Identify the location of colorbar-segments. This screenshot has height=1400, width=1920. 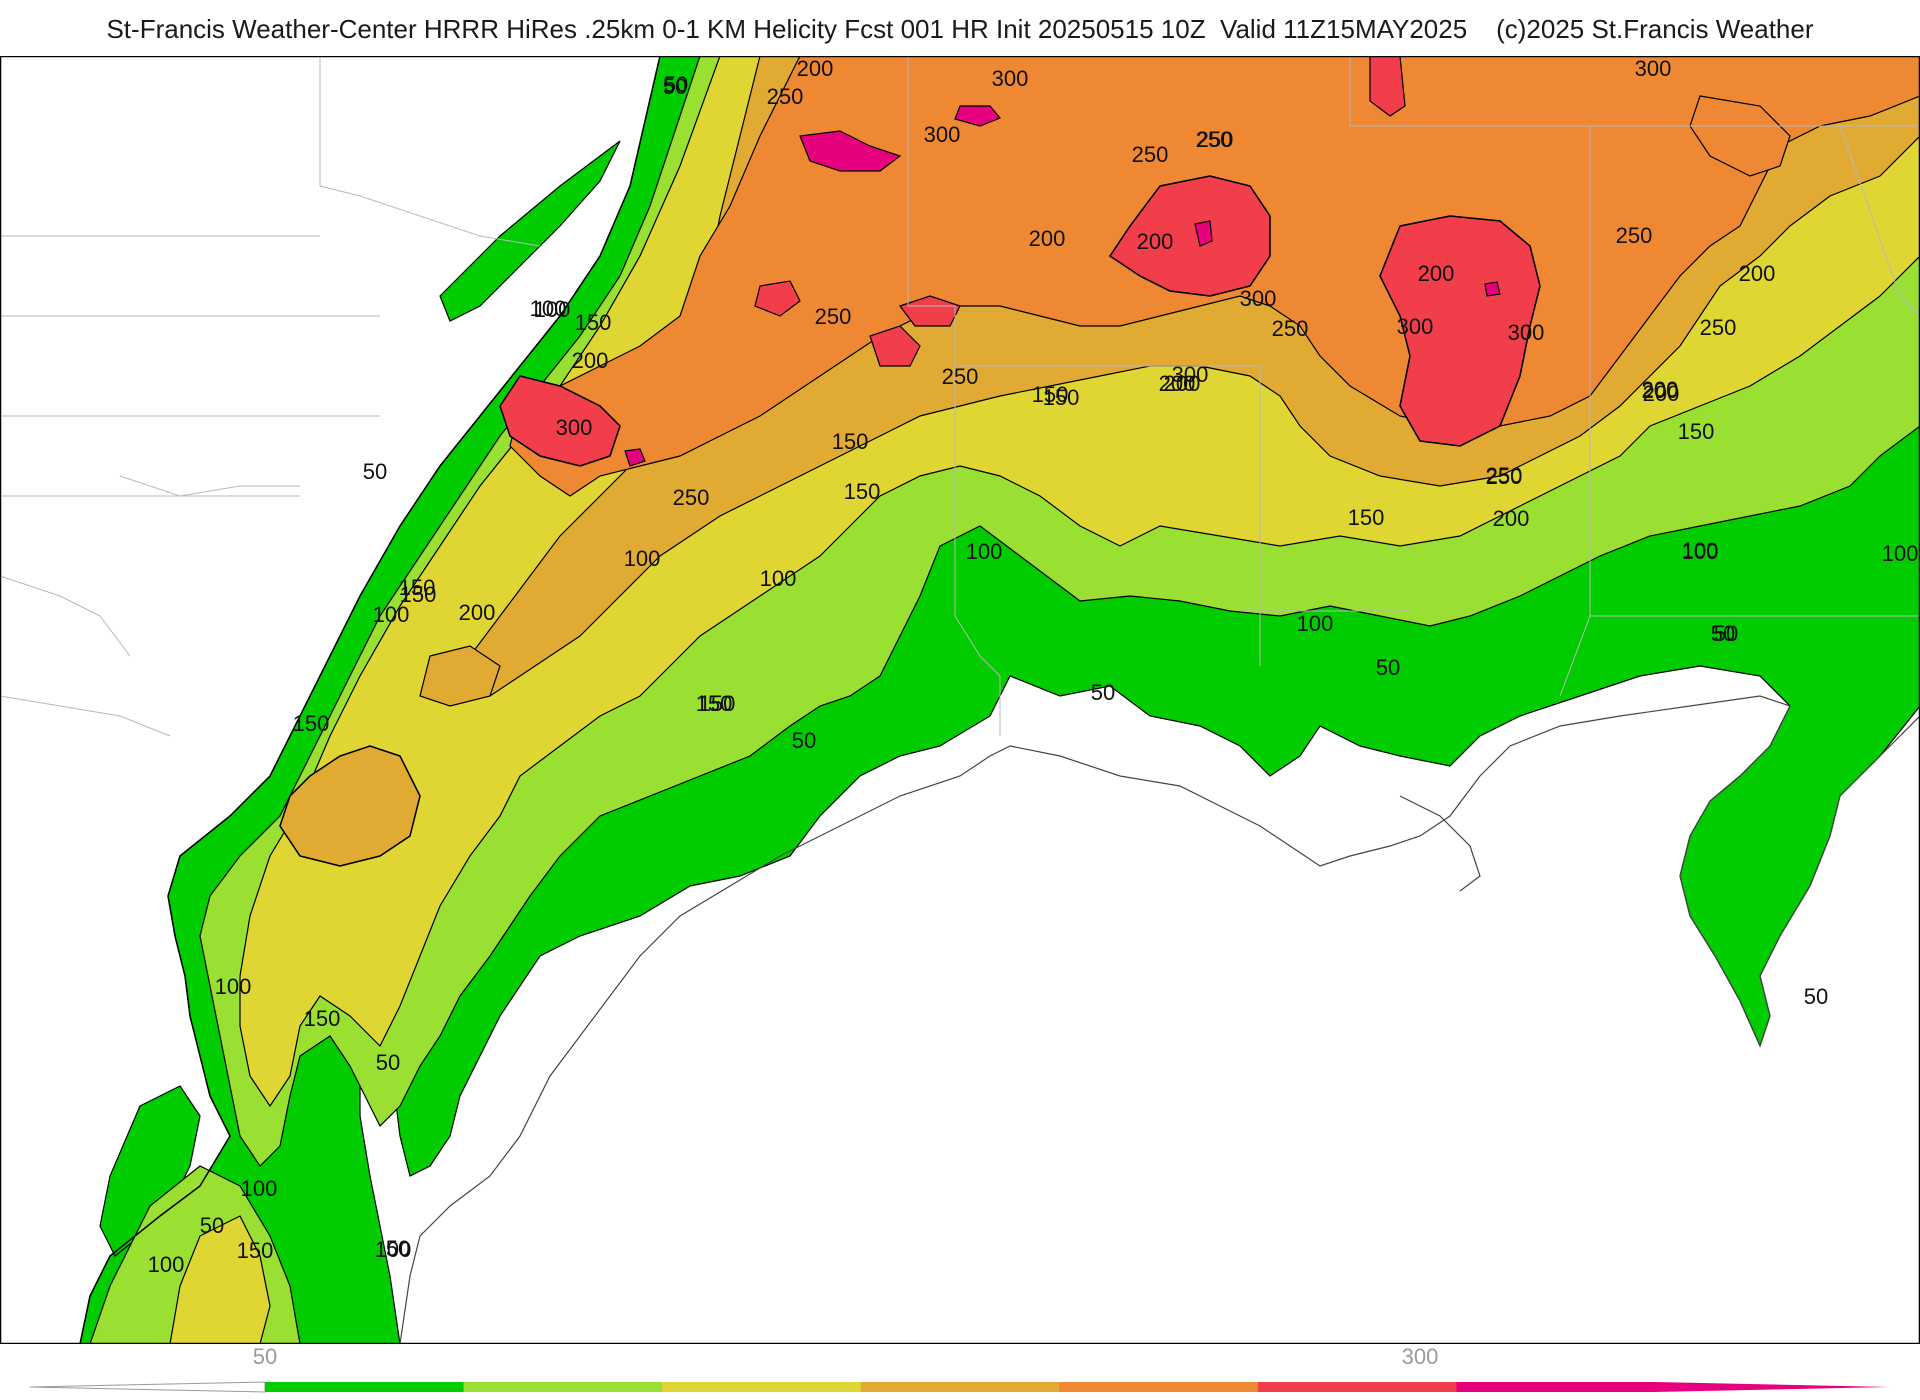
(960, 1387).